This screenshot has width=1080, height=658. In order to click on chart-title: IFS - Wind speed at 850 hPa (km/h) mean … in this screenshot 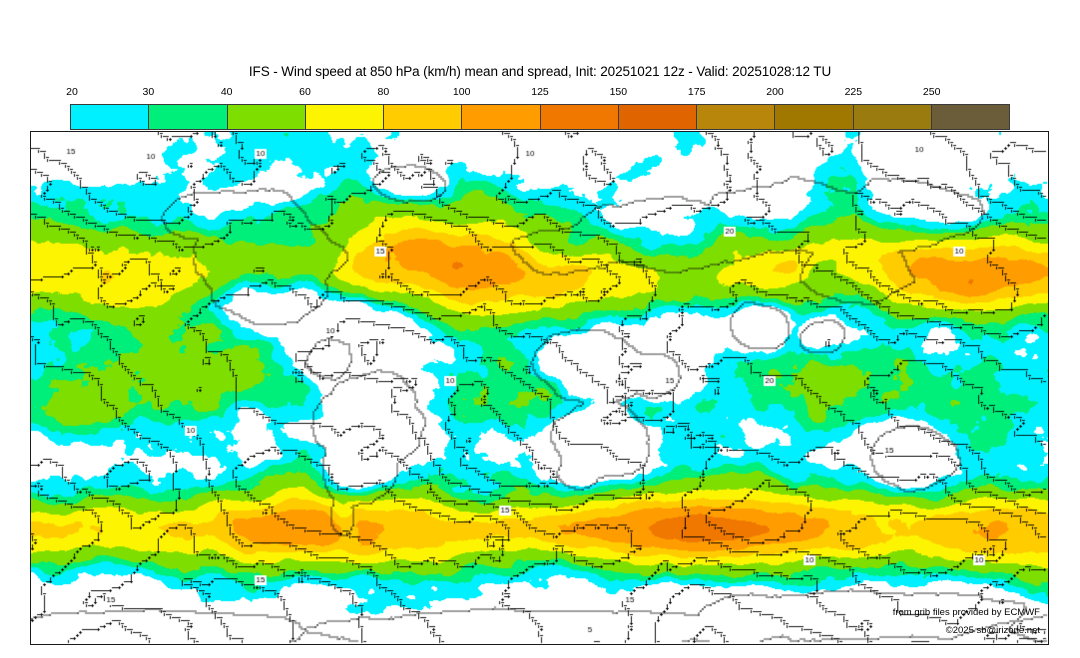, I will do `click(540, 71)`.